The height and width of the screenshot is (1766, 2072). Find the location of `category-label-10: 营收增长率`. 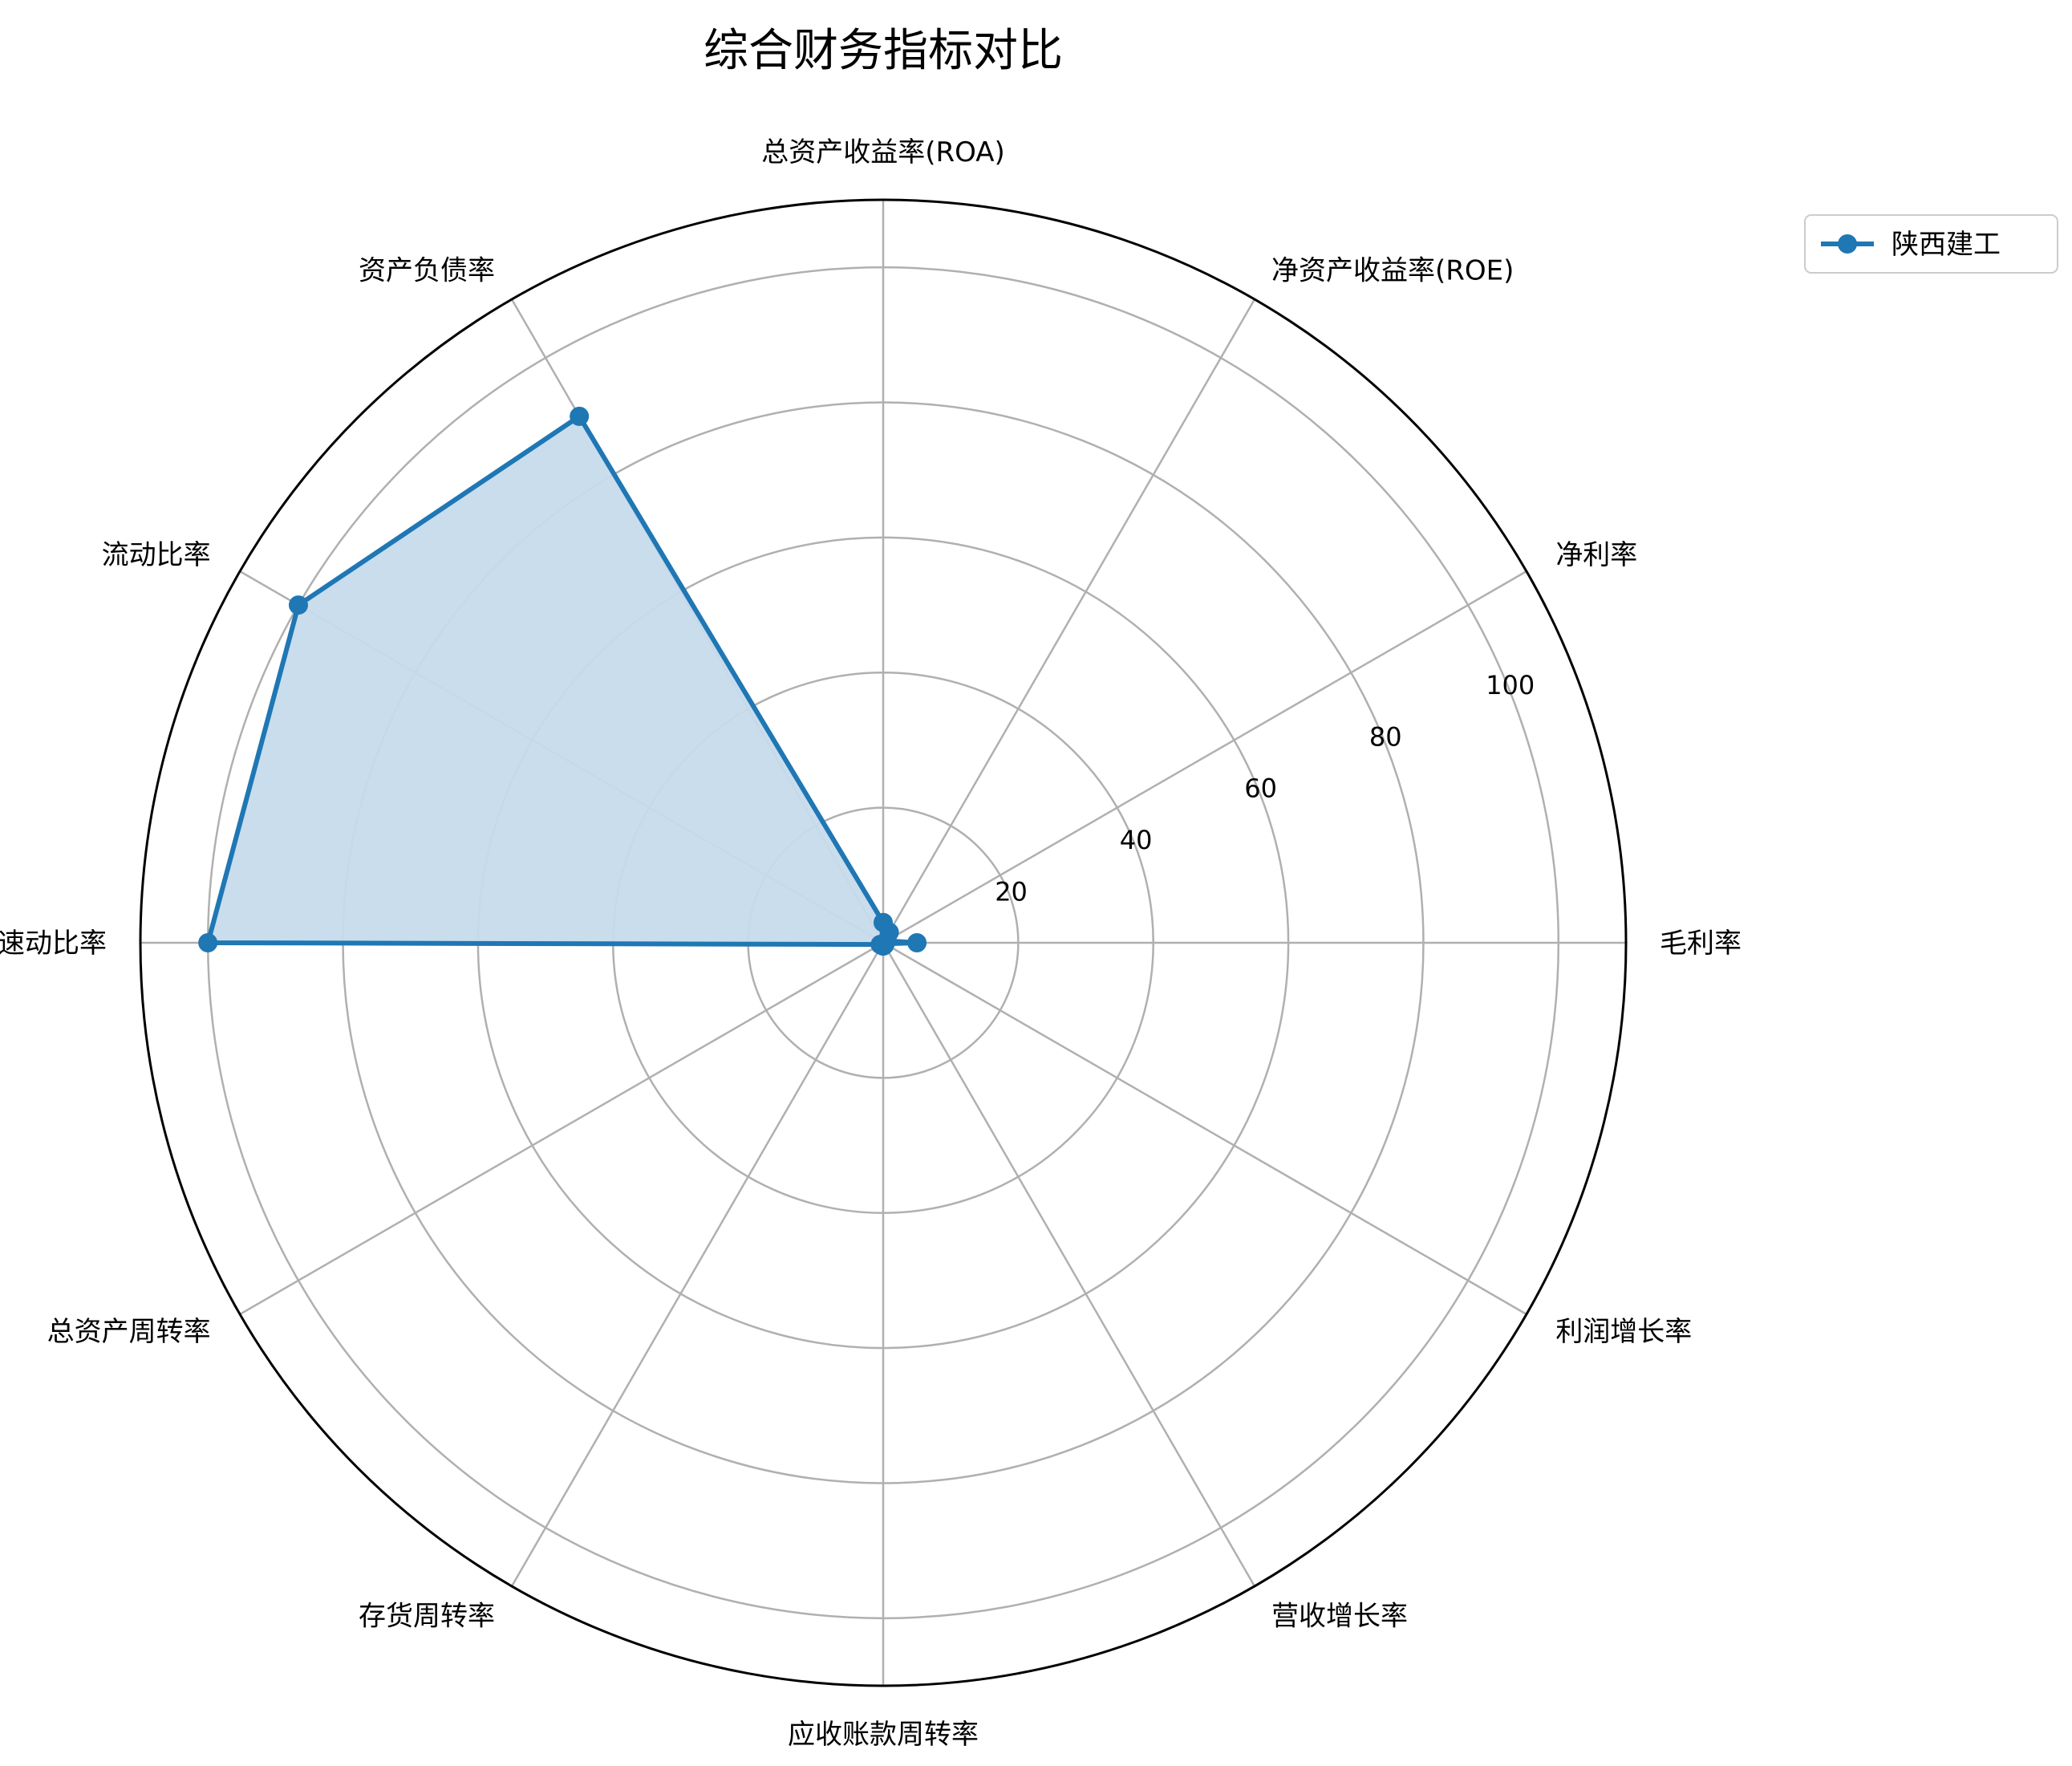

category-label-10: 营收增长率 is located at coordinates (1340, 1616).